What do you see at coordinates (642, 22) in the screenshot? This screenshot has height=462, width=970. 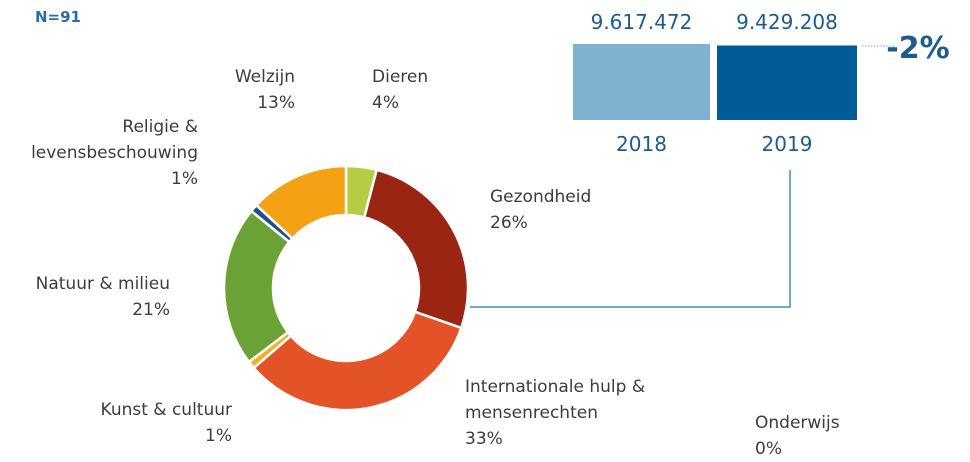 I see `value-label: 9.617.472` at bounding box center [642, 22].